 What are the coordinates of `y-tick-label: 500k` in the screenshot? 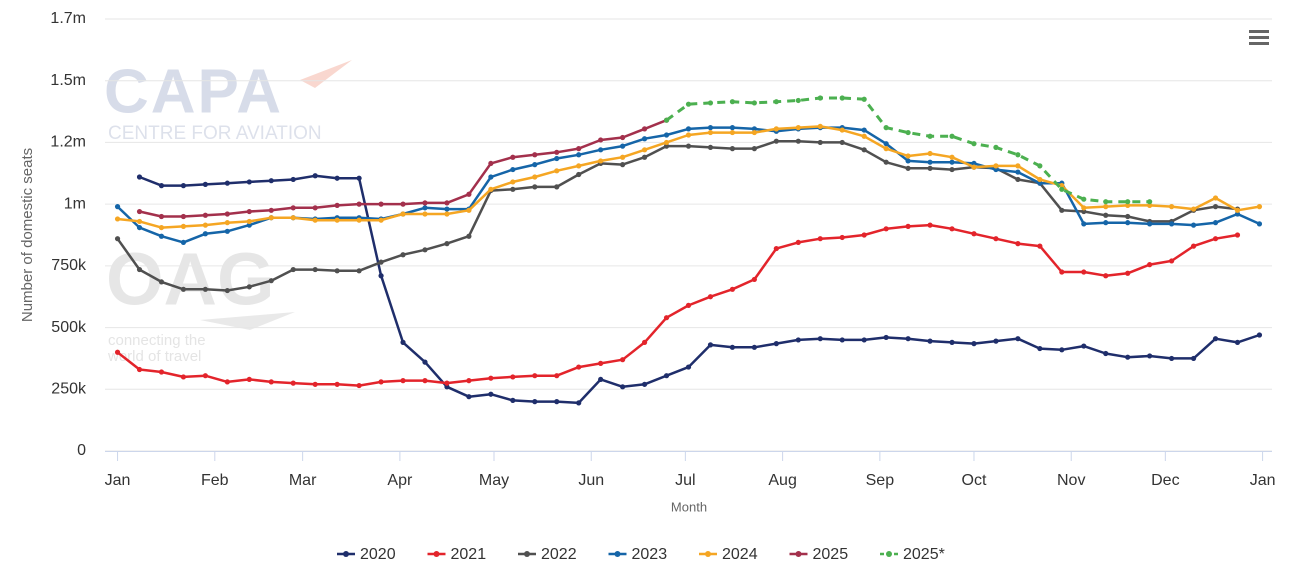 It's located at (69, 327).